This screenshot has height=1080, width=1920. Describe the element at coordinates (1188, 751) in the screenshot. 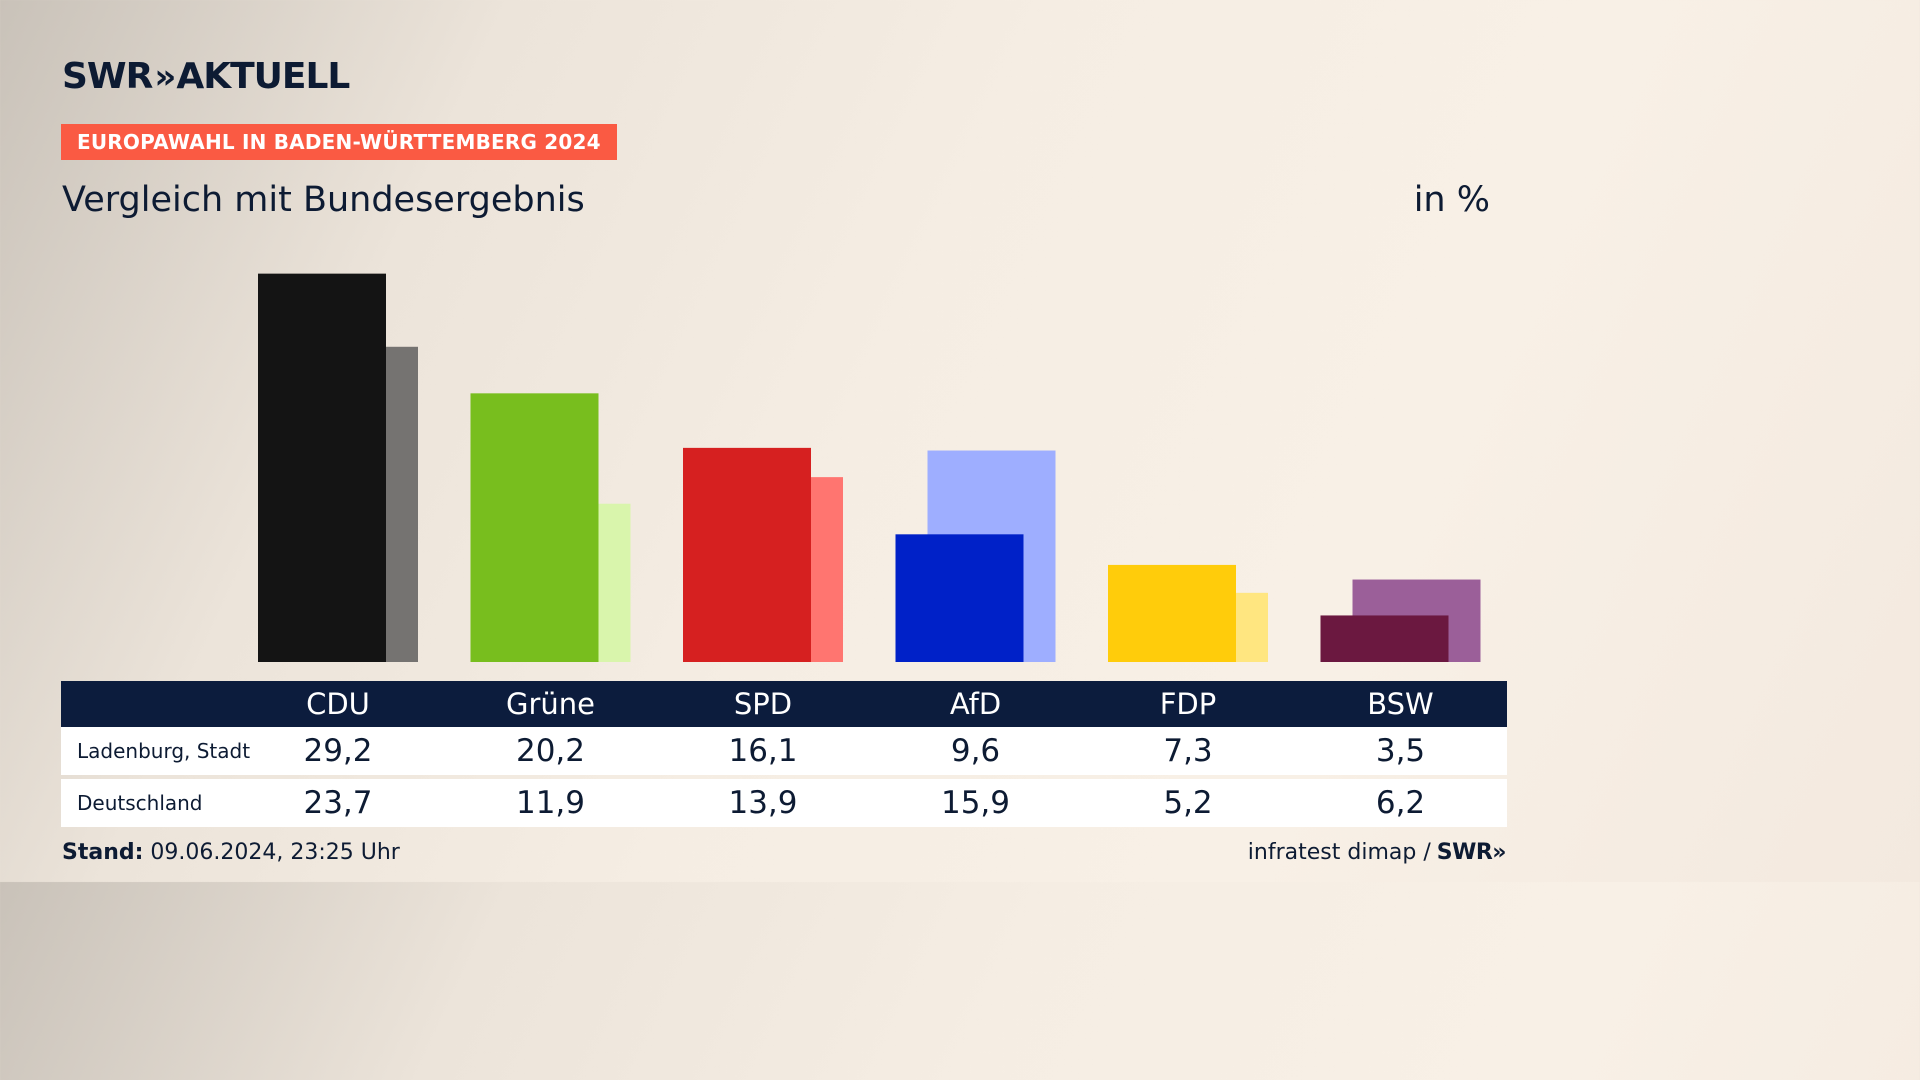

I see `value-fdp-local: 7,3` at that location.